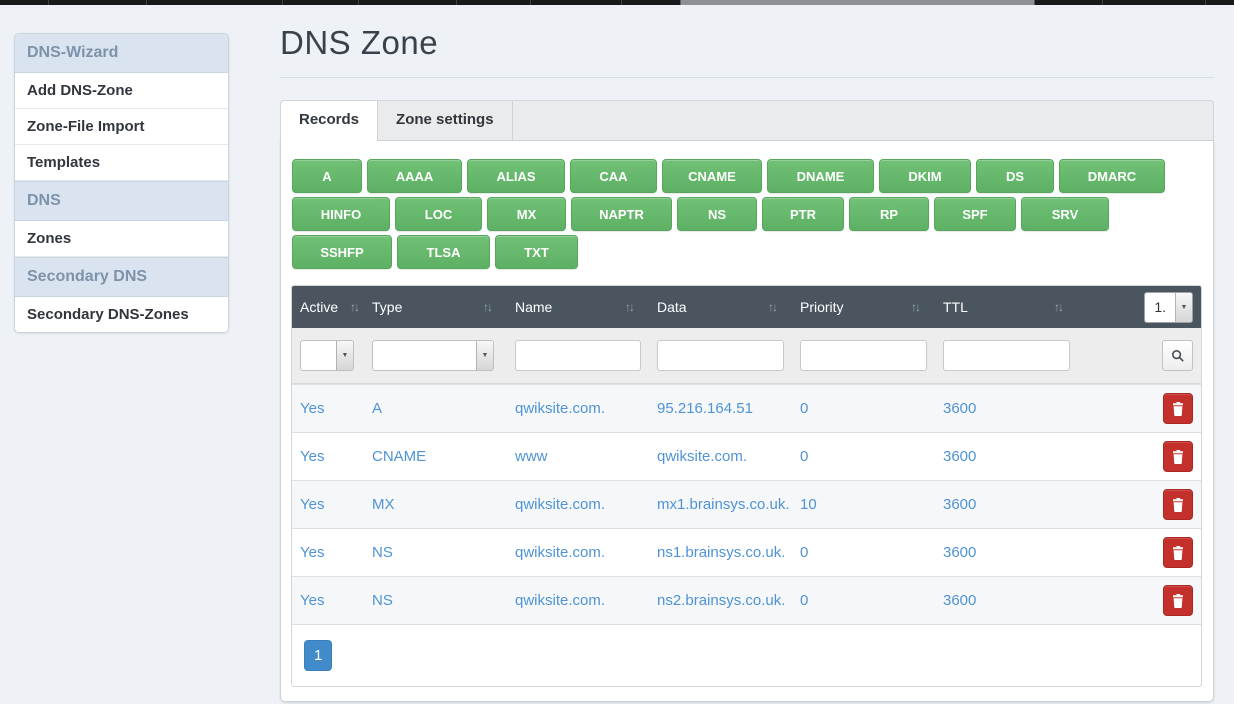 The image size is (1234, 704). I want to click on filter-type-select: ▼, so click(433, 355).